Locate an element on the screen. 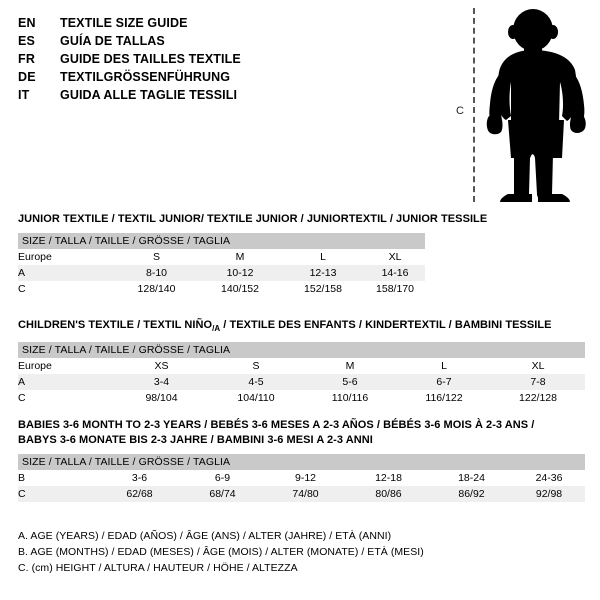 This screenshot has height=600, width=600. table-row: A 3-4 4-5 5-6 6-7 7-8 is located at coordinates (301, 382).